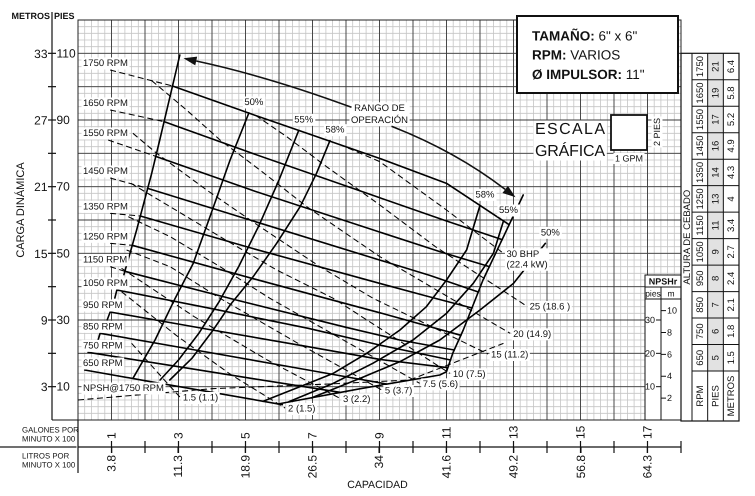  What do you see at coordinates (700, 304) in the screenshot?
I see `y-tick-label: 850` at bounding box center [700, 304].